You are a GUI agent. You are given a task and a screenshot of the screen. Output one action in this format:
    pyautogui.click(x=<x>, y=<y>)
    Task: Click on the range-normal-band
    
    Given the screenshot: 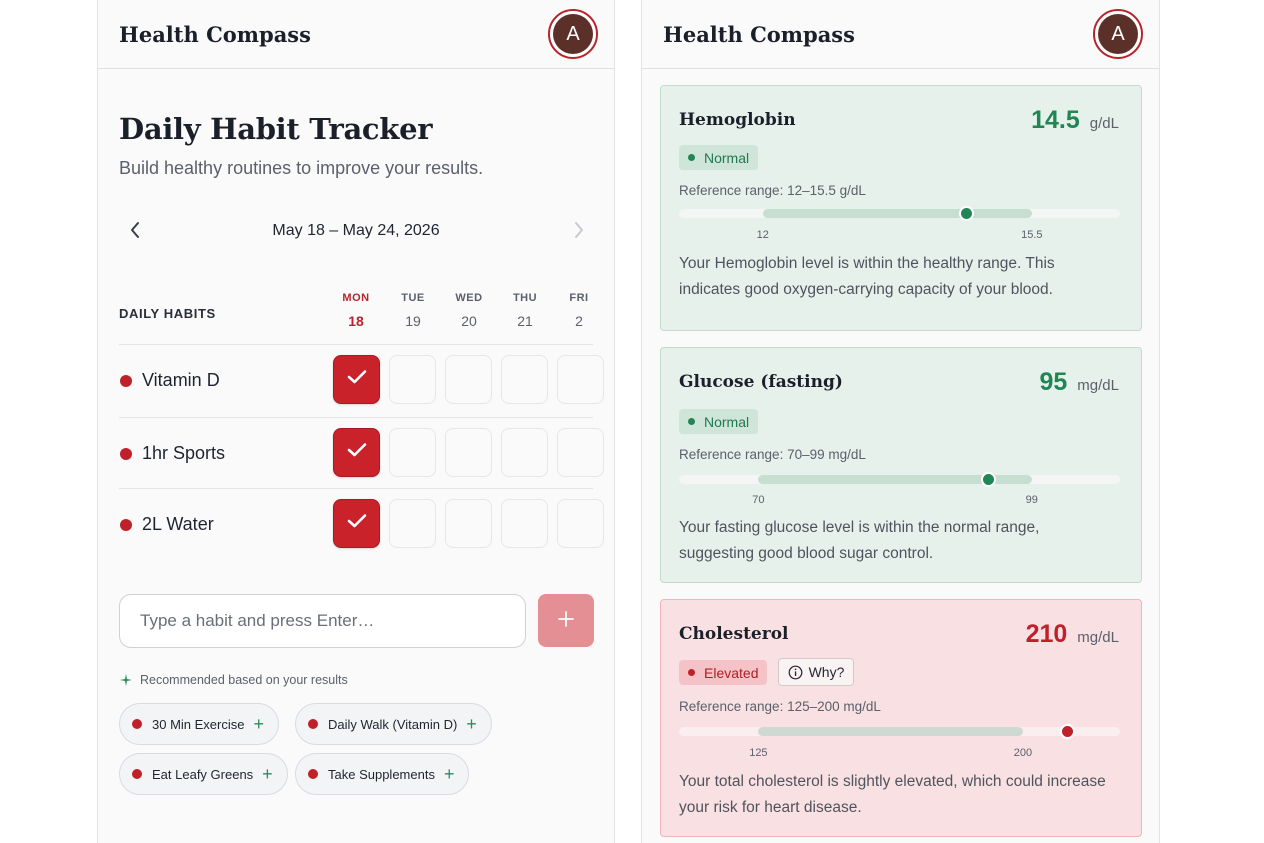 What is the action you would take?
    pyautogui.click(x=897, y=213)
    